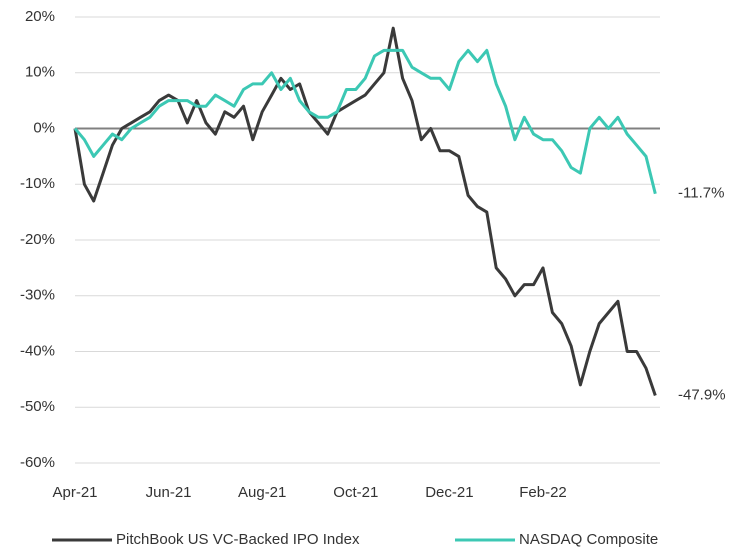  I want to click on legend-label: PitchBook US VC-Backed IPO Index, so click(238, 539).